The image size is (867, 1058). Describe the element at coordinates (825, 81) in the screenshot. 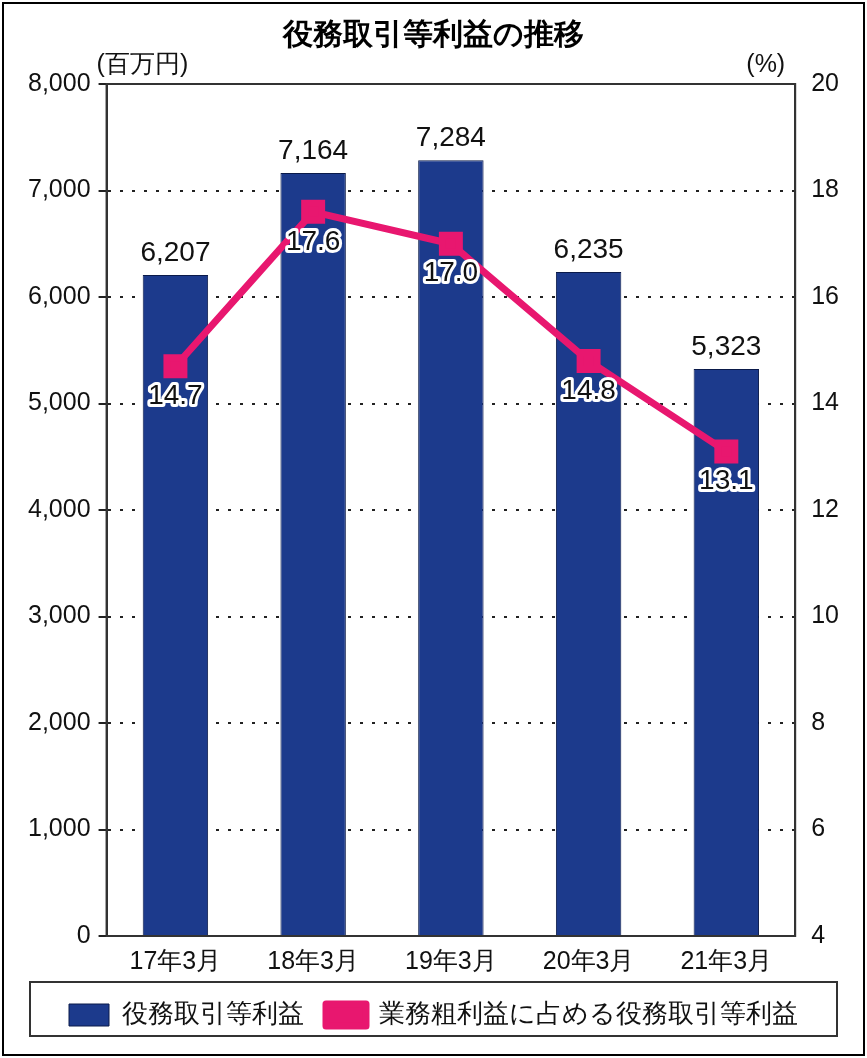

I see `y2-tick-label: 20` at that location.